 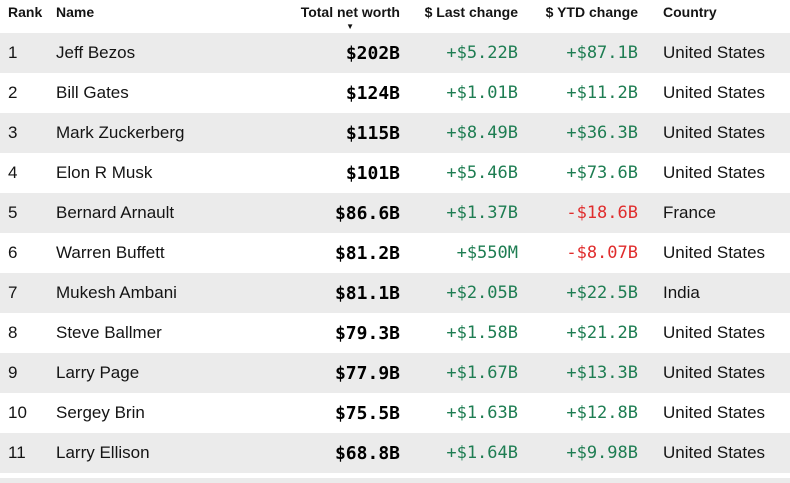 What do you see at coordinates (482, 173) in the screenshot?
I see `last-change-cell: +$5.46B` at bounding box center [482, 173].